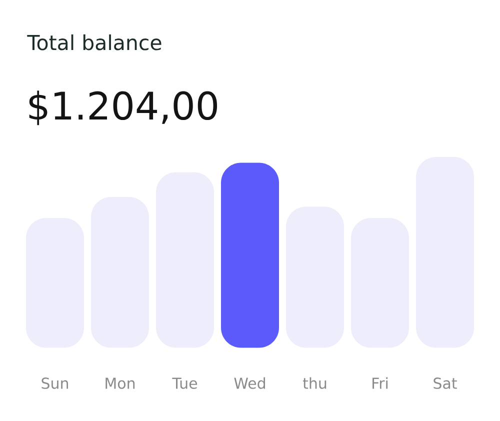 The height and width of the screenshot is (421, 500). I want to click on x-tick-label: Fri, so click(380, 383).